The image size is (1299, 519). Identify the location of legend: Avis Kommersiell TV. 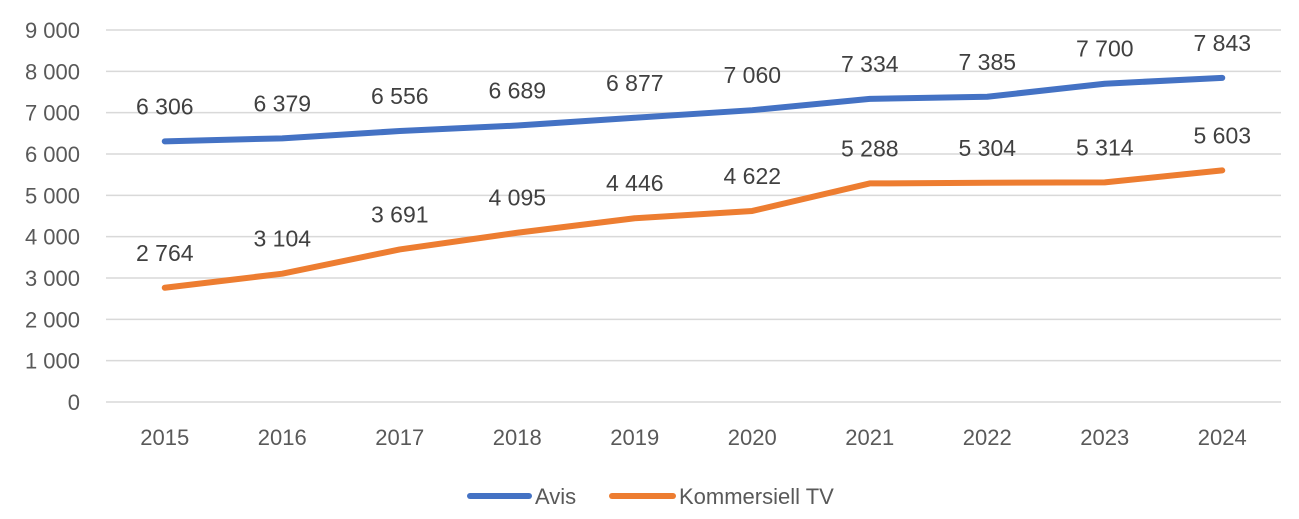
(650, 496).